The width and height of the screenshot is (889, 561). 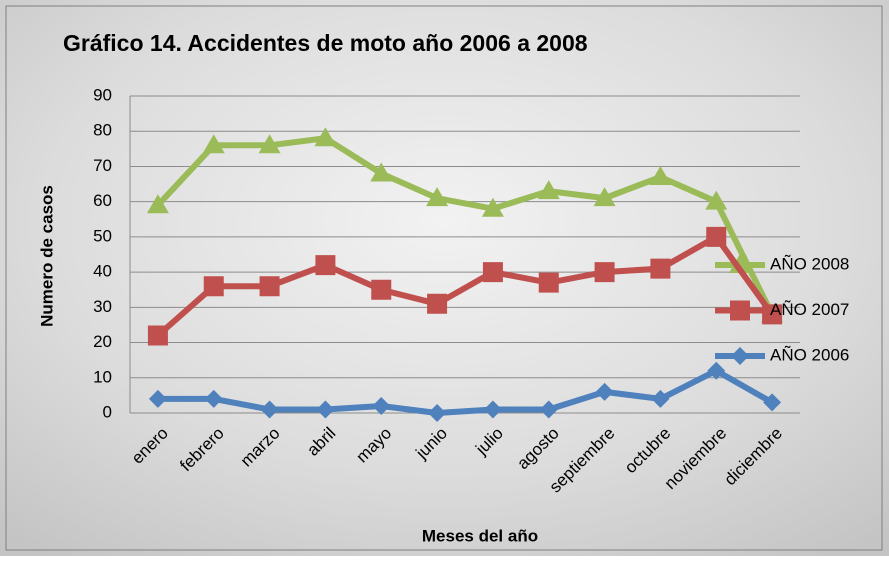 I want to click on y-tick-label: 30, so click(x=102, y=306).